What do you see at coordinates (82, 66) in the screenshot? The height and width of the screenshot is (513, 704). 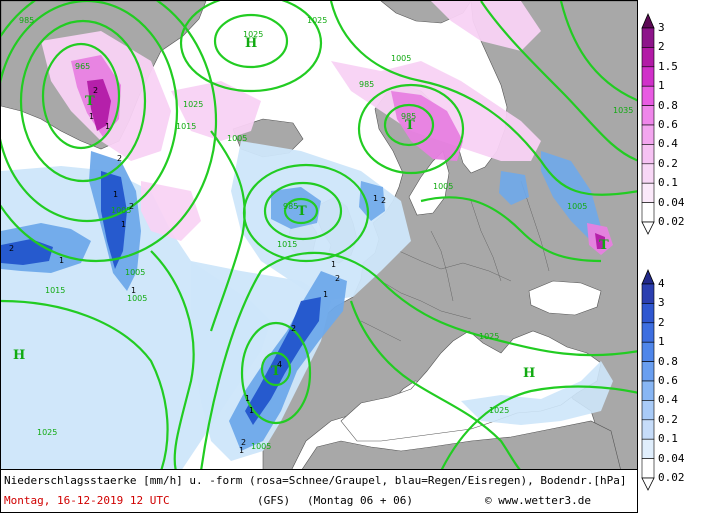 I see `isobar-label: 965` at bounding box center [82, 66].